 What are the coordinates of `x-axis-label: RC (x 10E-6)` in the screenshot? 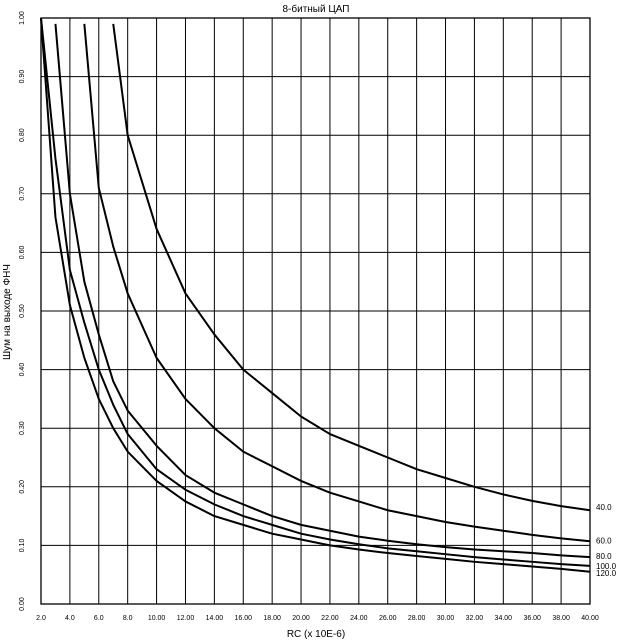 It's located at (316, 634).